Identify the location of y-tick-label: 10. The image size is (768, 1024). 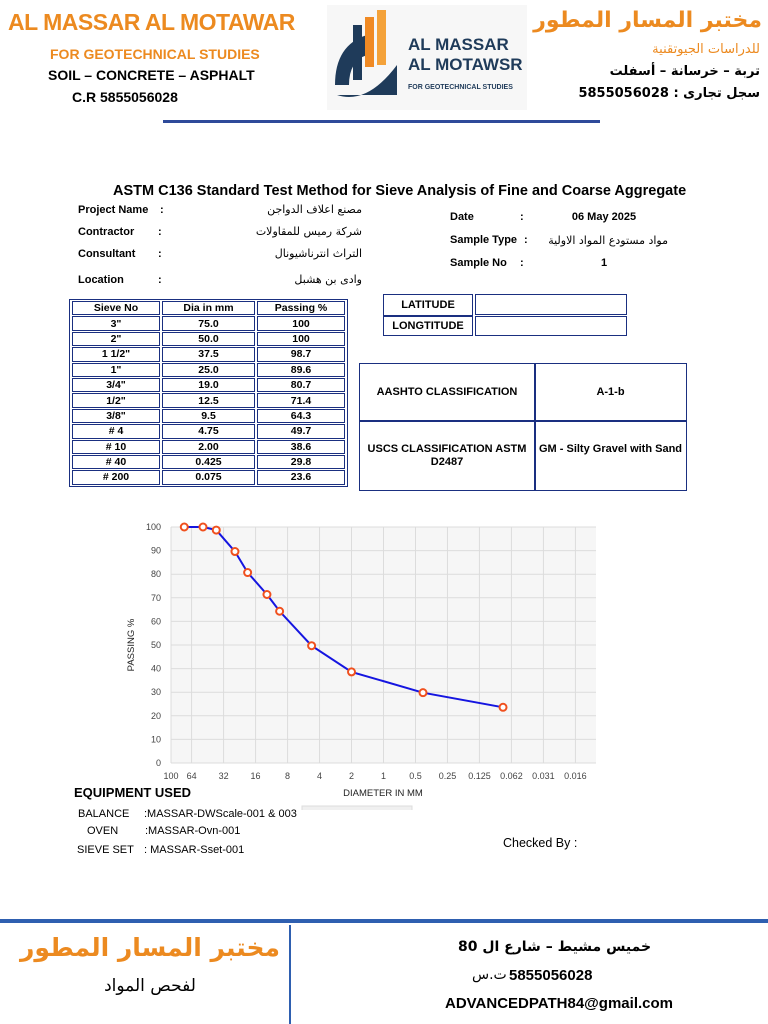
(156, 739).